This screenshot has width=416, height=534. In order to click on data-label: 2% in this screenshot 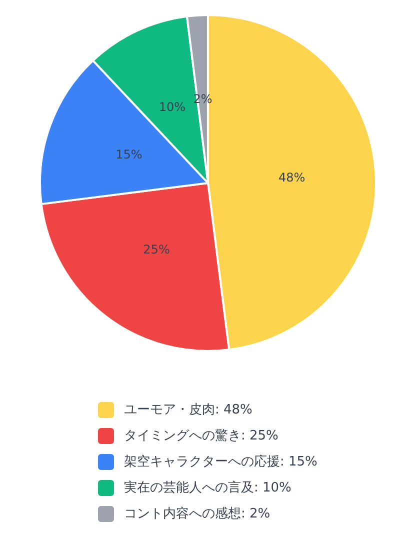, I will do `click(202, 99)`.